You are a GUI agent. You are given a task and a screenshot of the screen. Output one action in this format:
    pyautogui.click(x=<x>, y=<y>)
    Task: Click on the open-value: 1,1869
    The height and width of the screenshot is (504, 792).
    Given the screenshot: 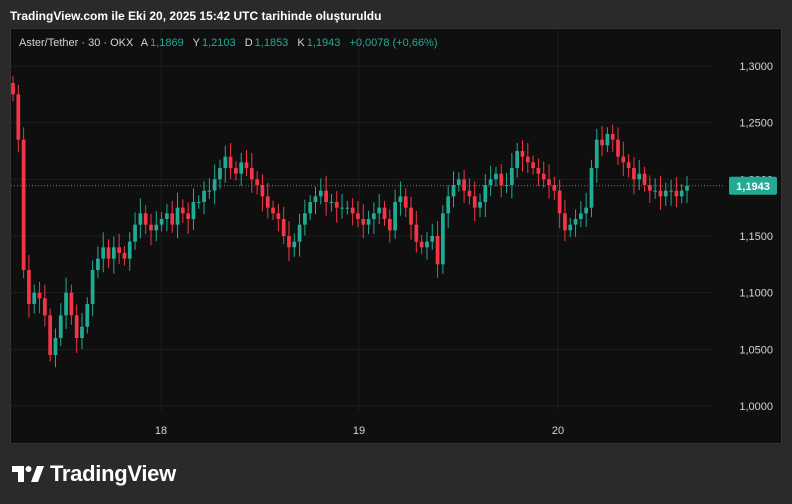 What is the action you would take?
    pyautogui.click(x=167, y=43)
    